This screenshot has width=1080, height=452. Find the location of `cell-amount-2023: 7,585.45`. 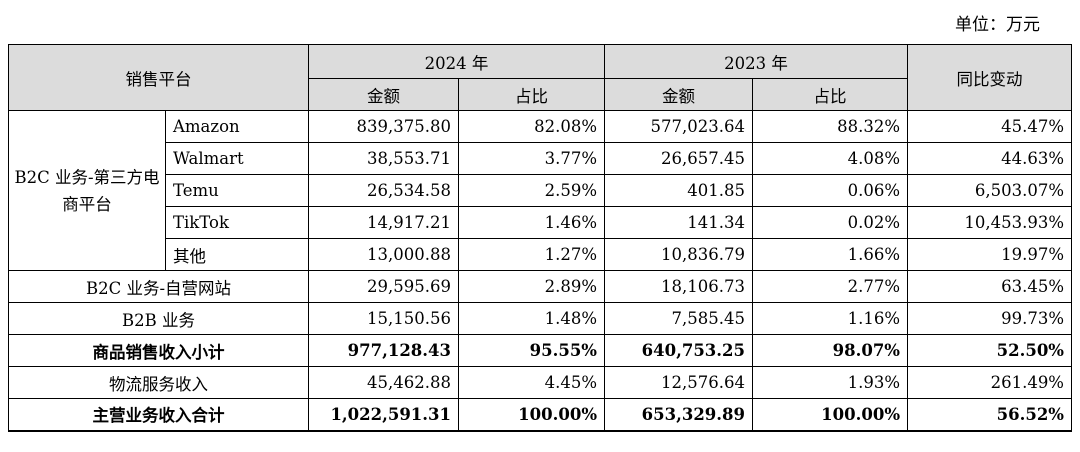

cell-amount-2023: 7,585.45 is located at coordinates (678, 318).